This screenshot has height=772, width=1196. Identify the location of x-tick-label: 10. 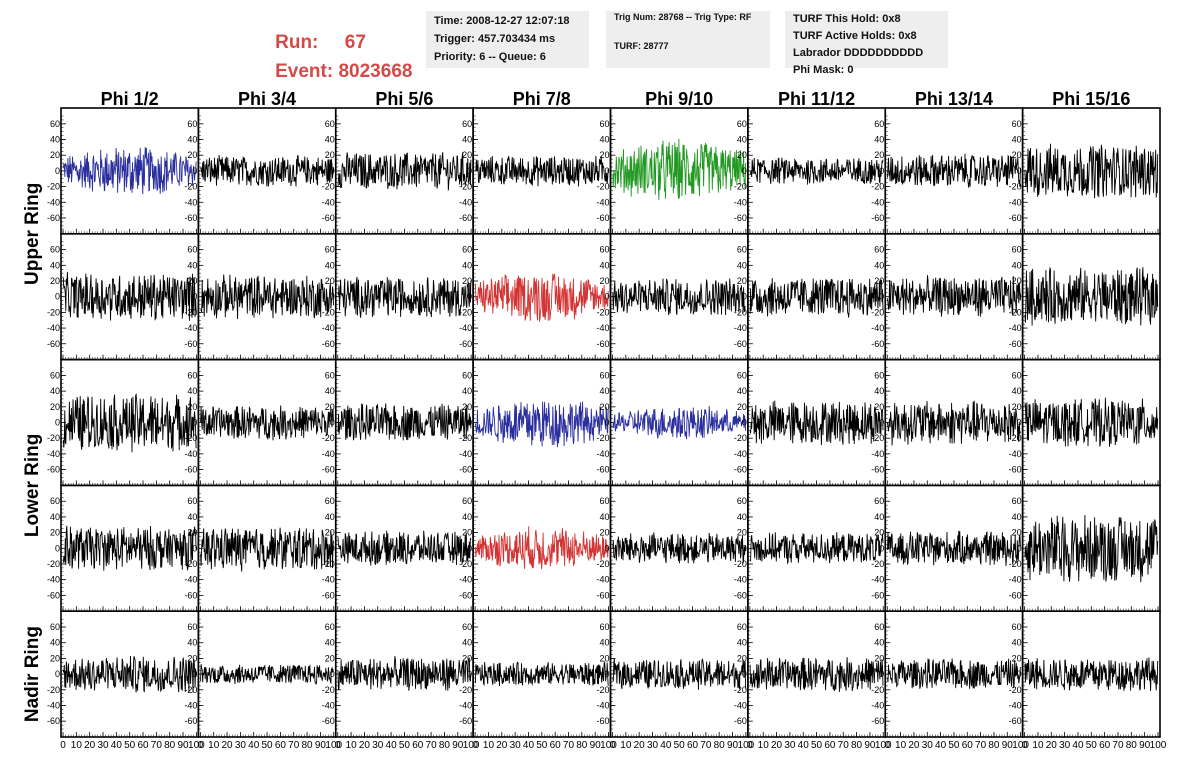
(626, 745).